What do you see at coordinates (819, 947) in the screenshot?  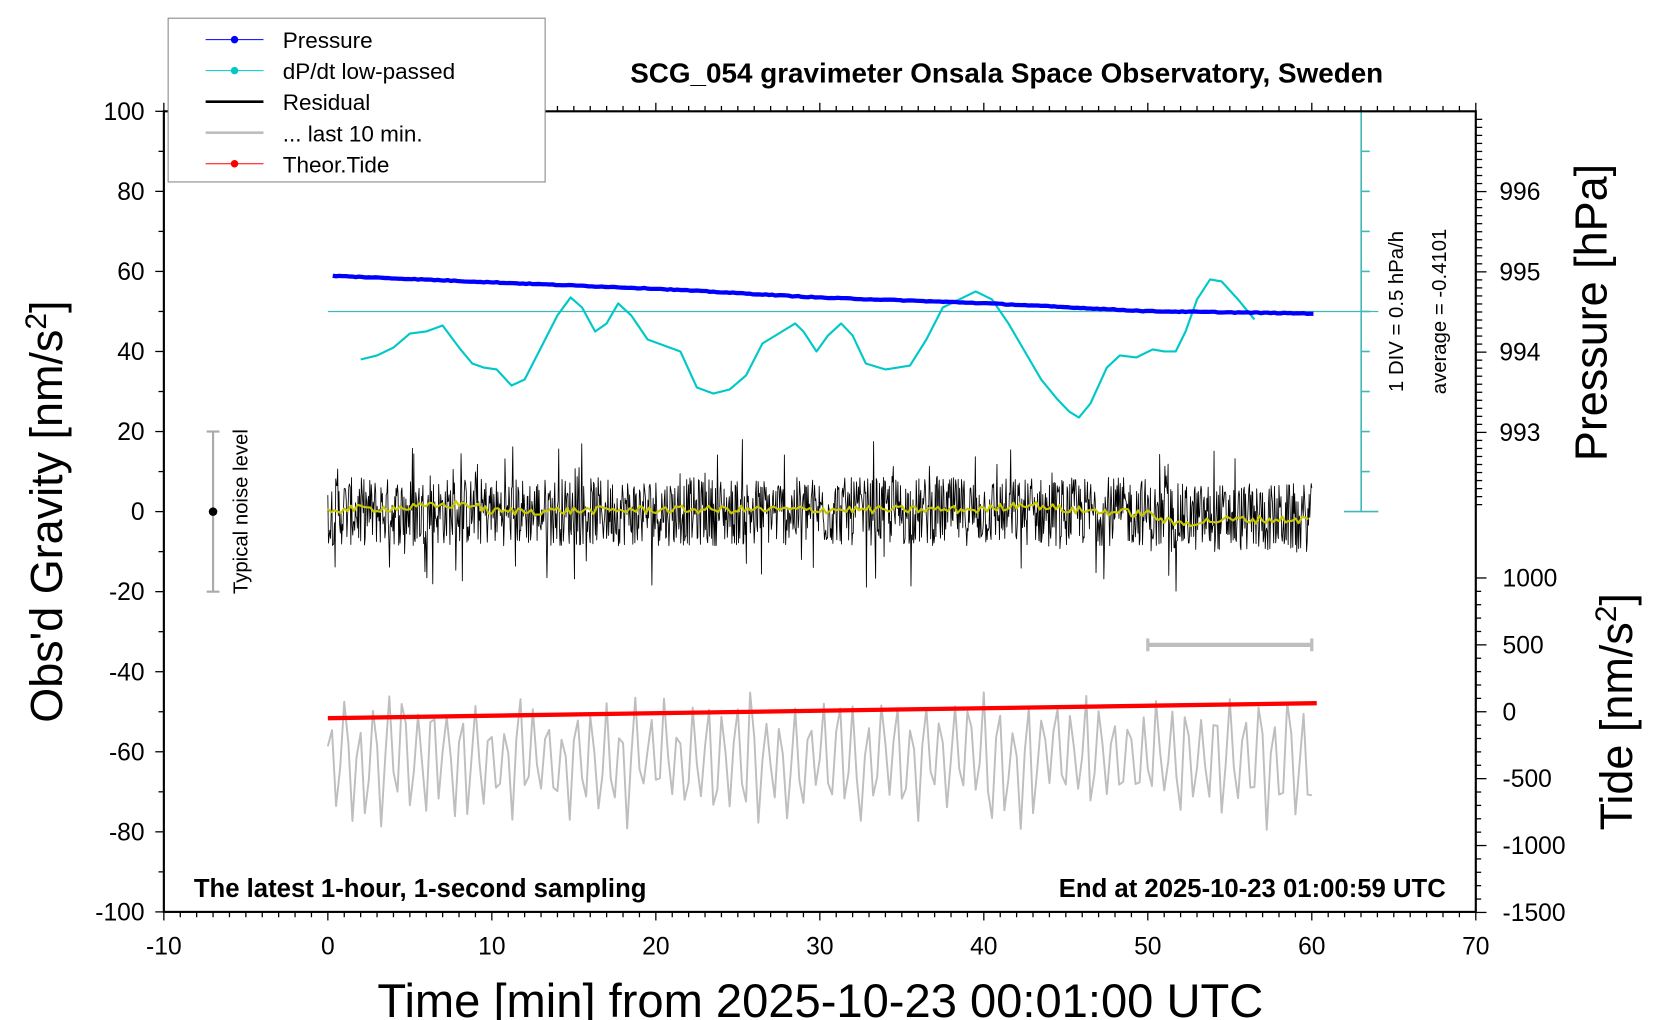 I see `x-tick-label: 30` at bounding box center [819, 947].